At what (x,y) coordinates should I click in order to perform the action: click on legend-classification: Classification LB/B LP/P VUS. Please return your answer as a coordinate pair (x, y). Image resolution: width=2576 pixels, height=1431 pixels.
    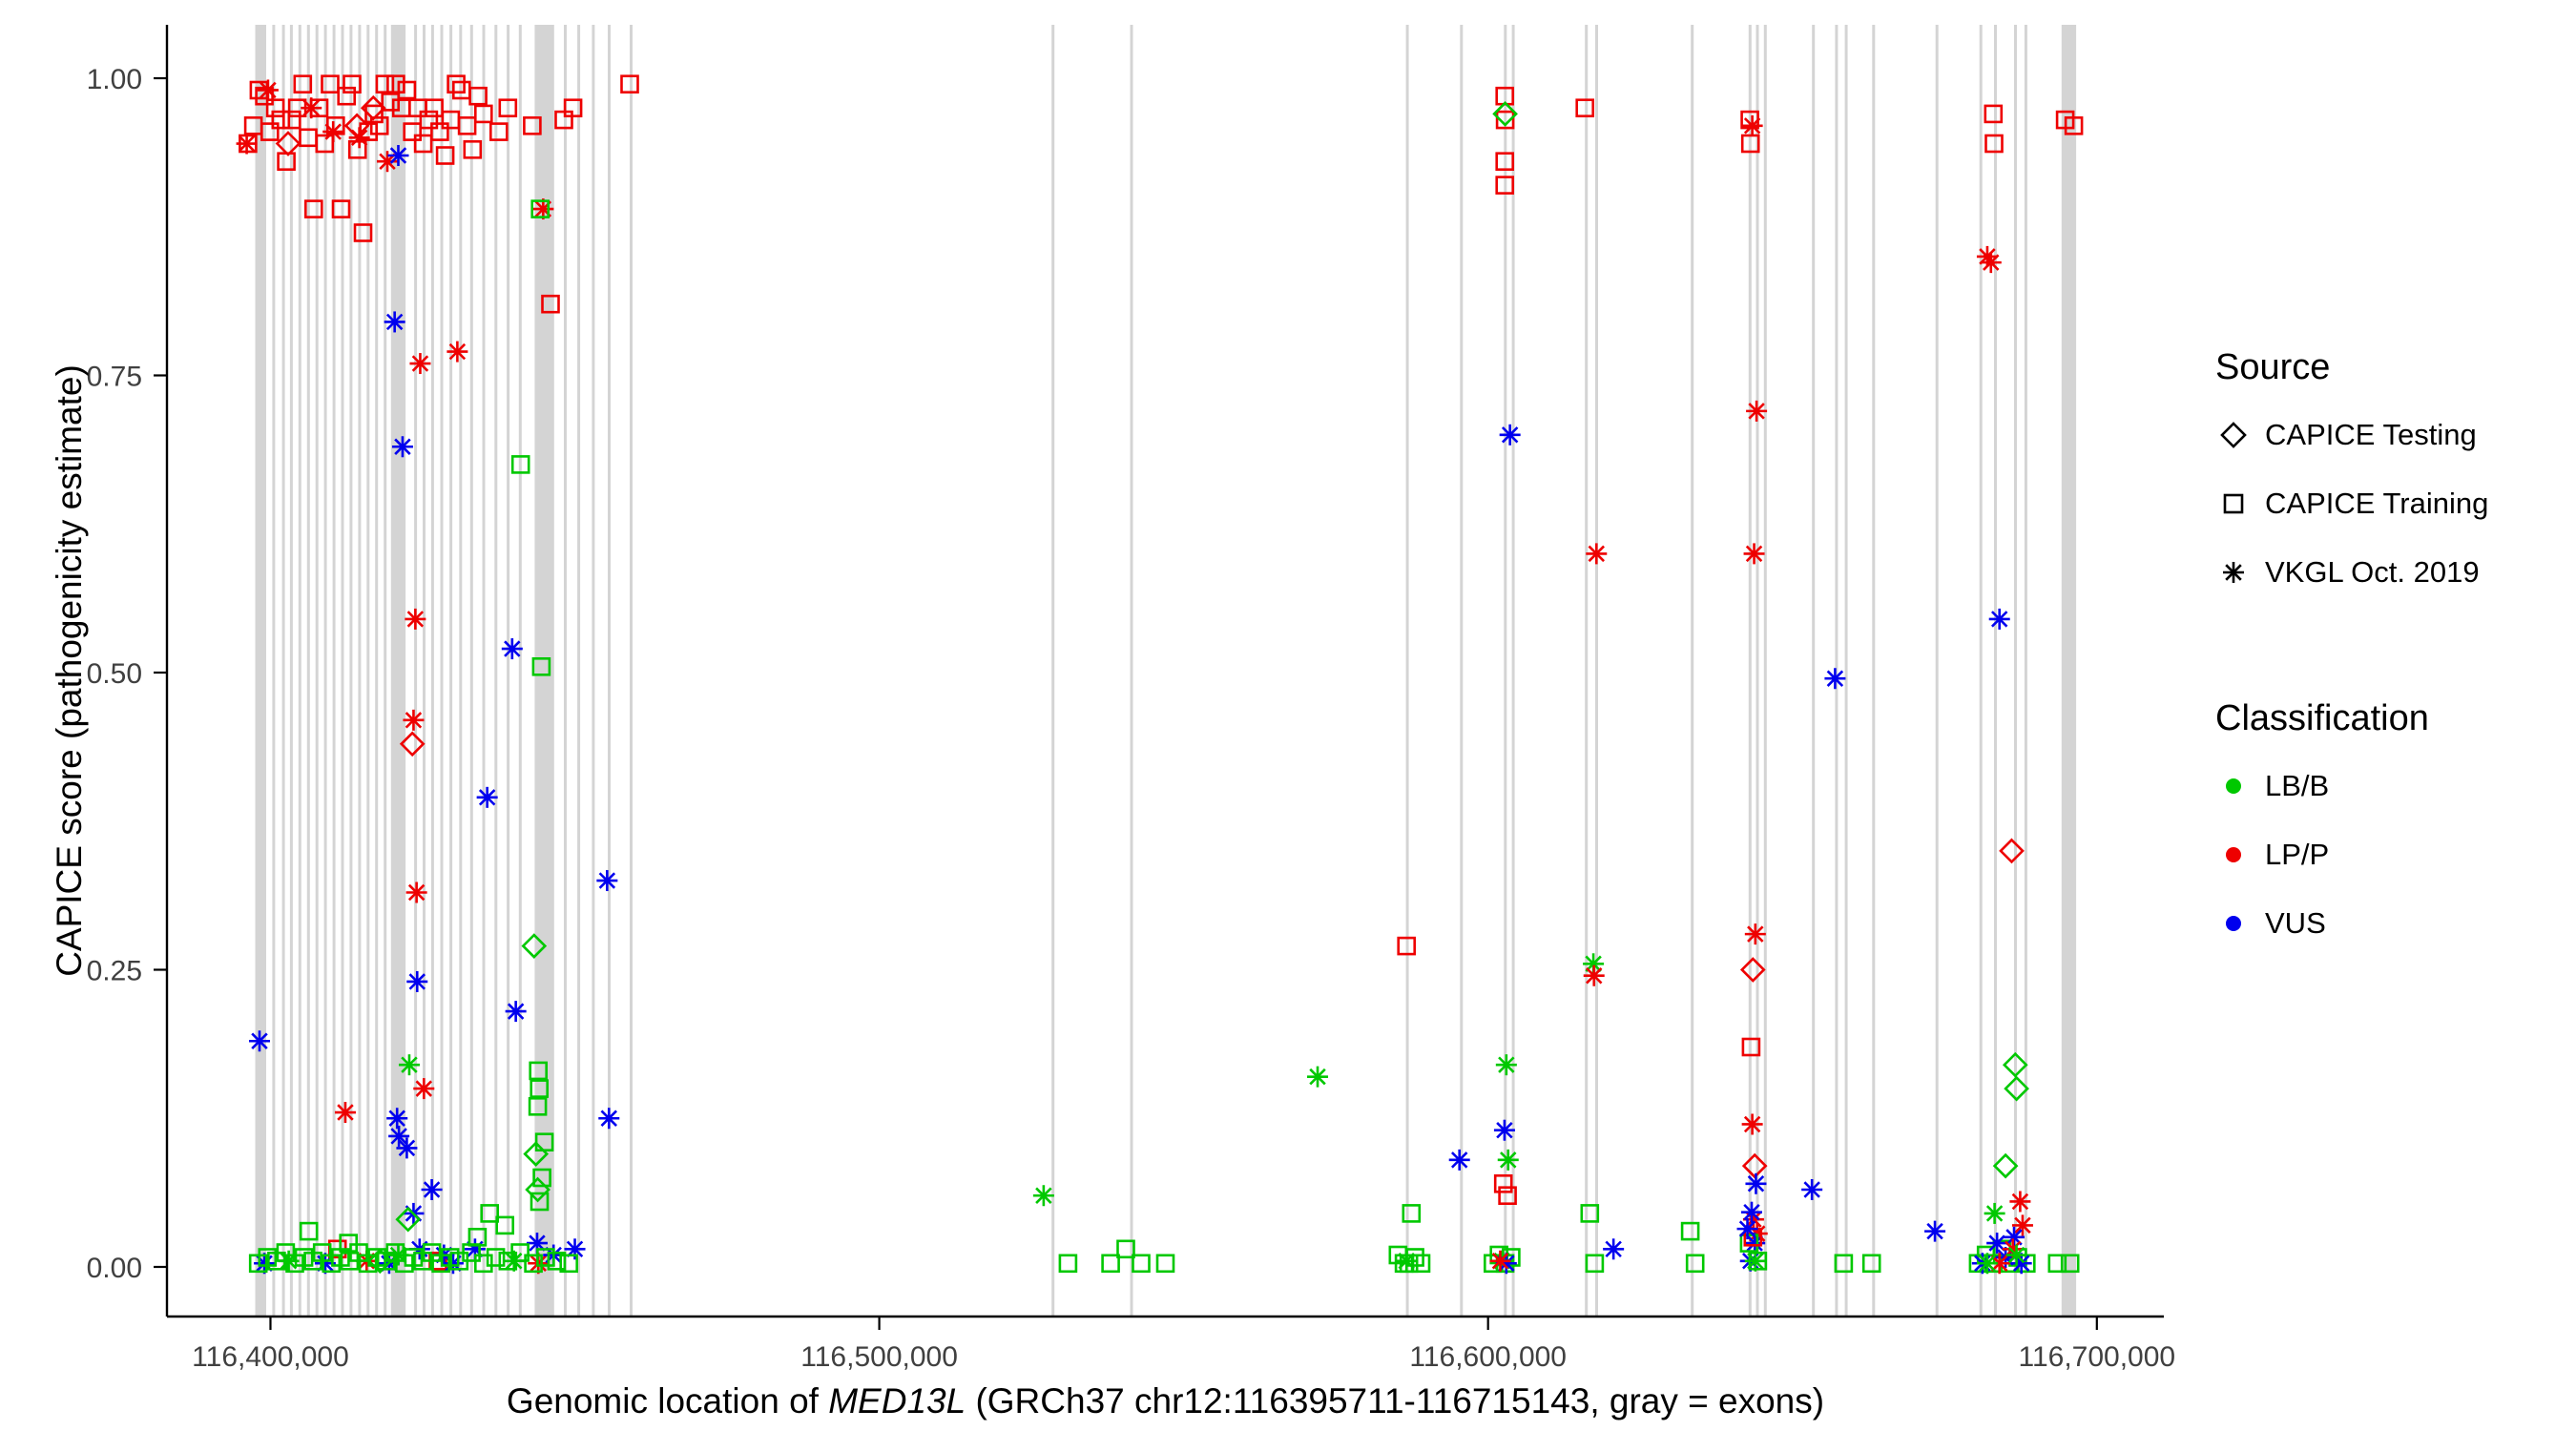
    Looking at the image, I should click on (2387, 827).